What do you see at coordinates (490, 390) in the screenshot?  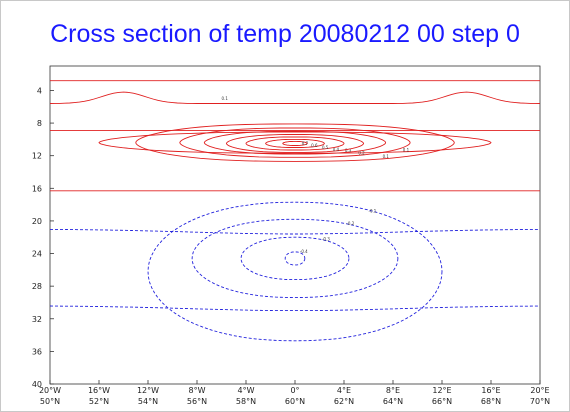 I see `x-tick-label-lon: 16°E` at bounding box center [490, 390].